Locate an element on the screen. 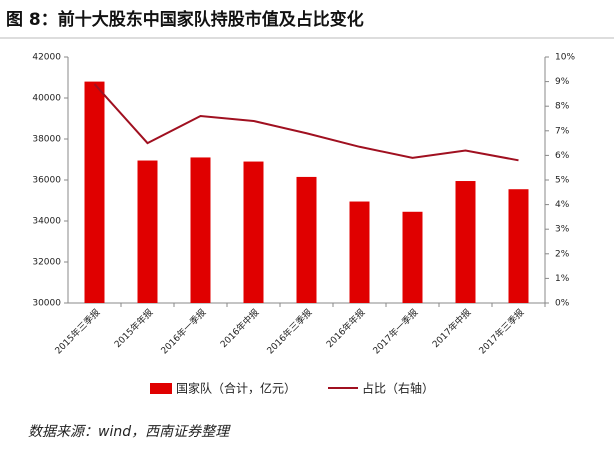 The width and height of the screenshot is (614, 459). line is located at coordinates (306, 122).